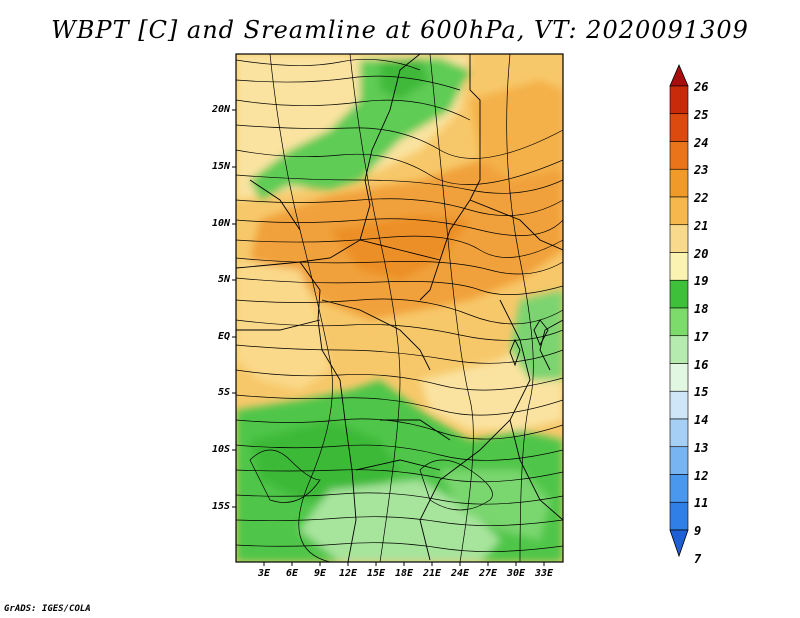 This screenshot has width=800, height=618. I want to click on colorbar-label: 11, so click(701, 503).